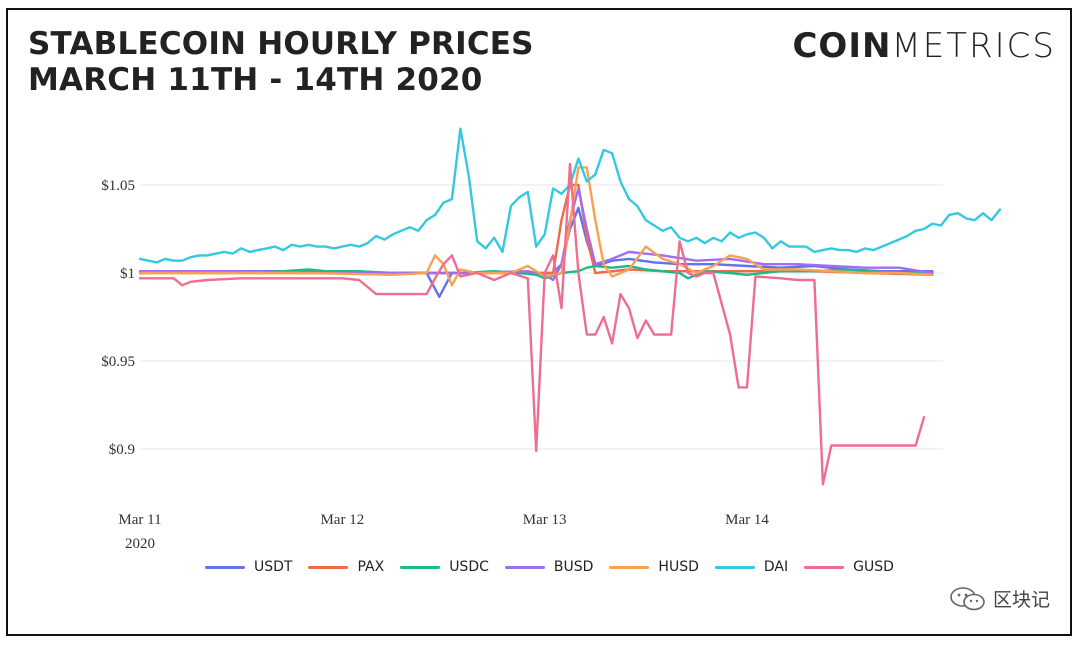 This screenshot has width=1080, height=645. Describe the element at coordinates (248, 567) in the screenshot. I see `legend-item-usdt: USDT` at that location.